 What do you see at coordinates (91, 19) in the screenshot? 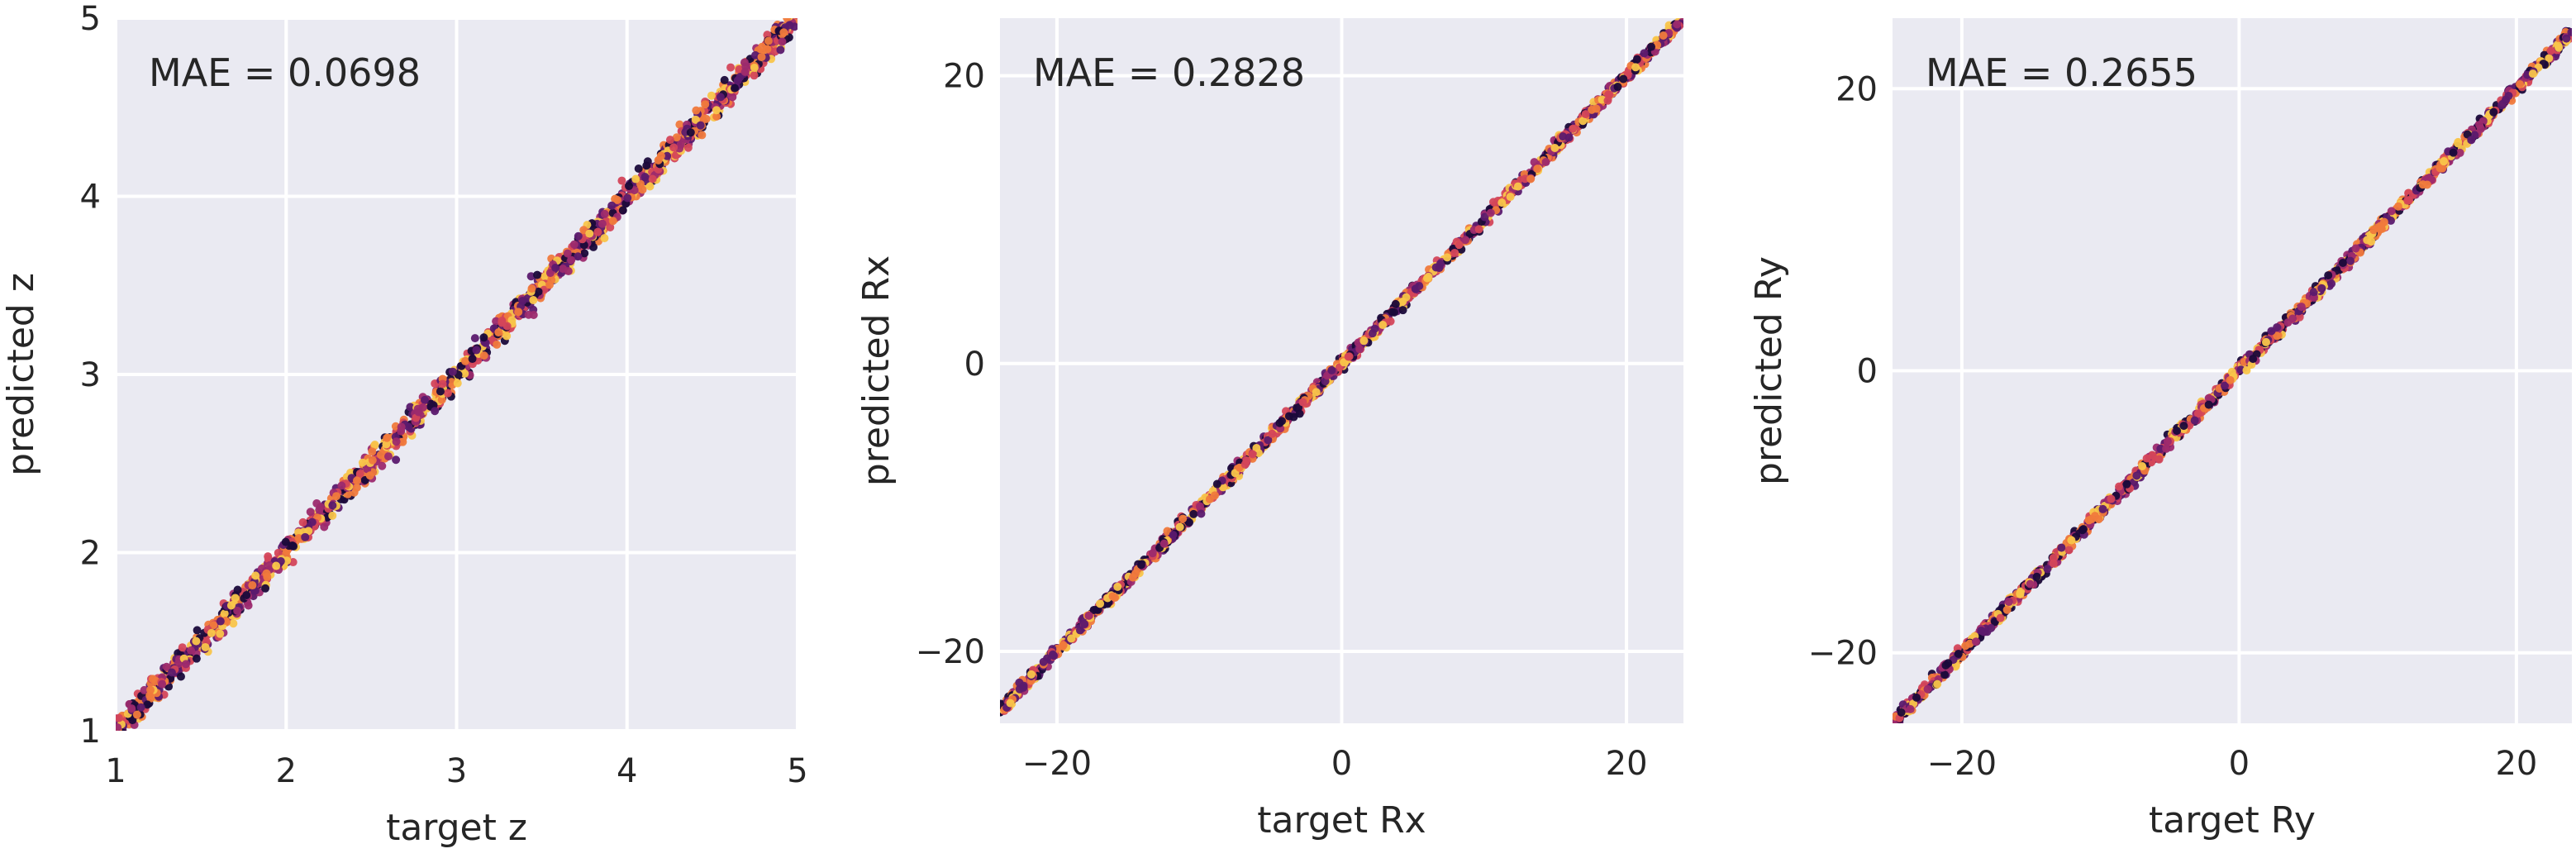
I see `y-tick-label: 5` at bounding box center [91, 19].